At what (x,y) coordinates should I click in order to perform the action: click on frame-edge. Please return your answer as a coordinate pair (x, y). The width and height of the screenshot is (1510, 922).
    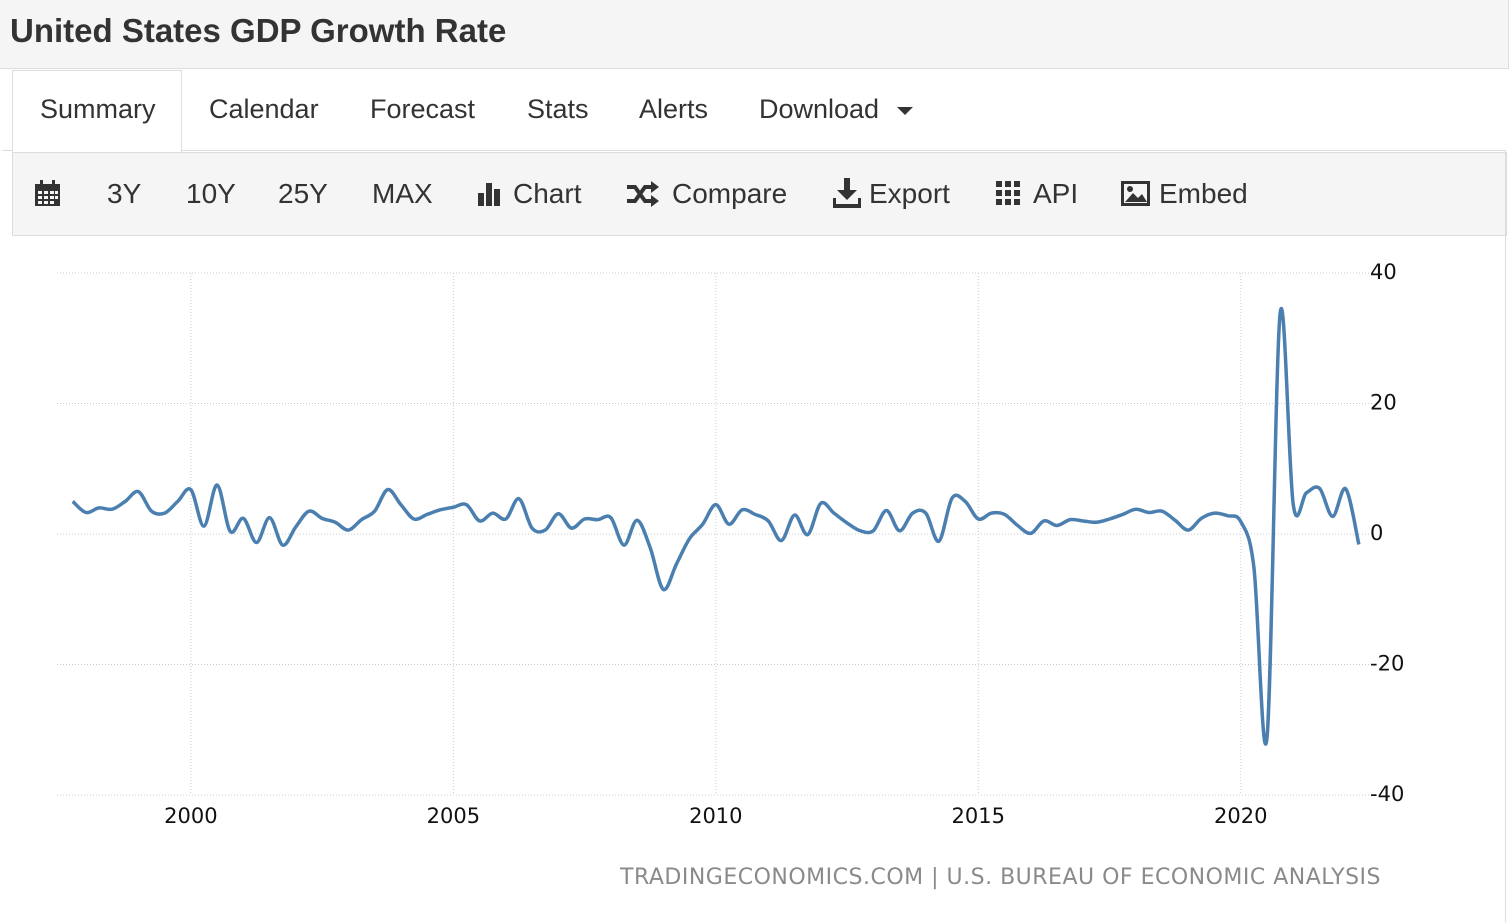
    Looking at the image, I should click on (1505, 536).